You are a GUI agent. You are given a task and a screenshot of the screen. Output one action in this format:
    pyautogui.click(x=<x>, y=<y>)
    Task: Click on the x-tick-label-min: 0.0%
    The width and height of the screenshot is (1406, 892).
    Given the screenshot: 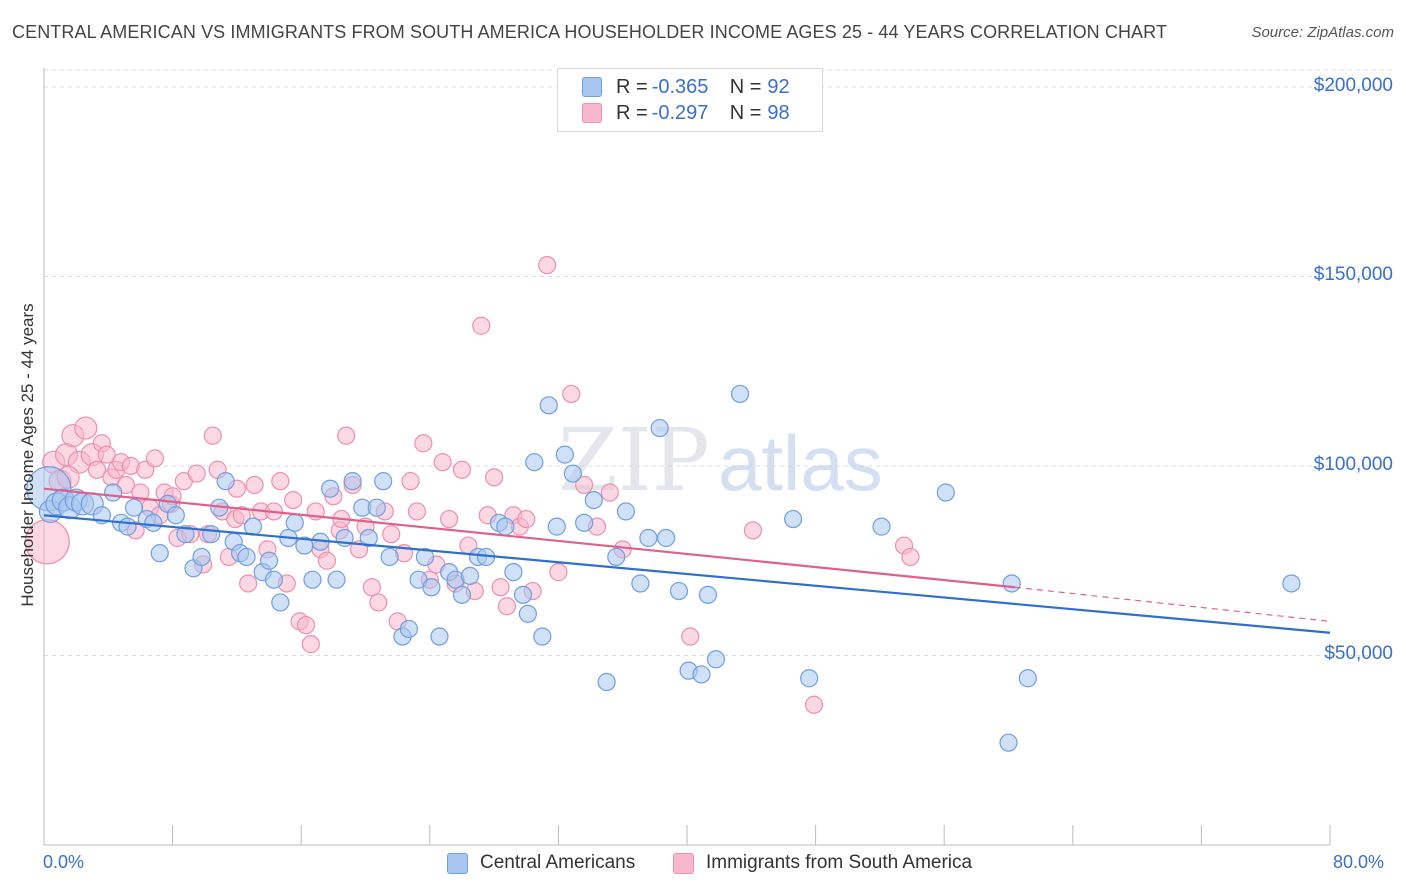 What is the action you would take?
    pyautogui.click(x=64, y=862)
    